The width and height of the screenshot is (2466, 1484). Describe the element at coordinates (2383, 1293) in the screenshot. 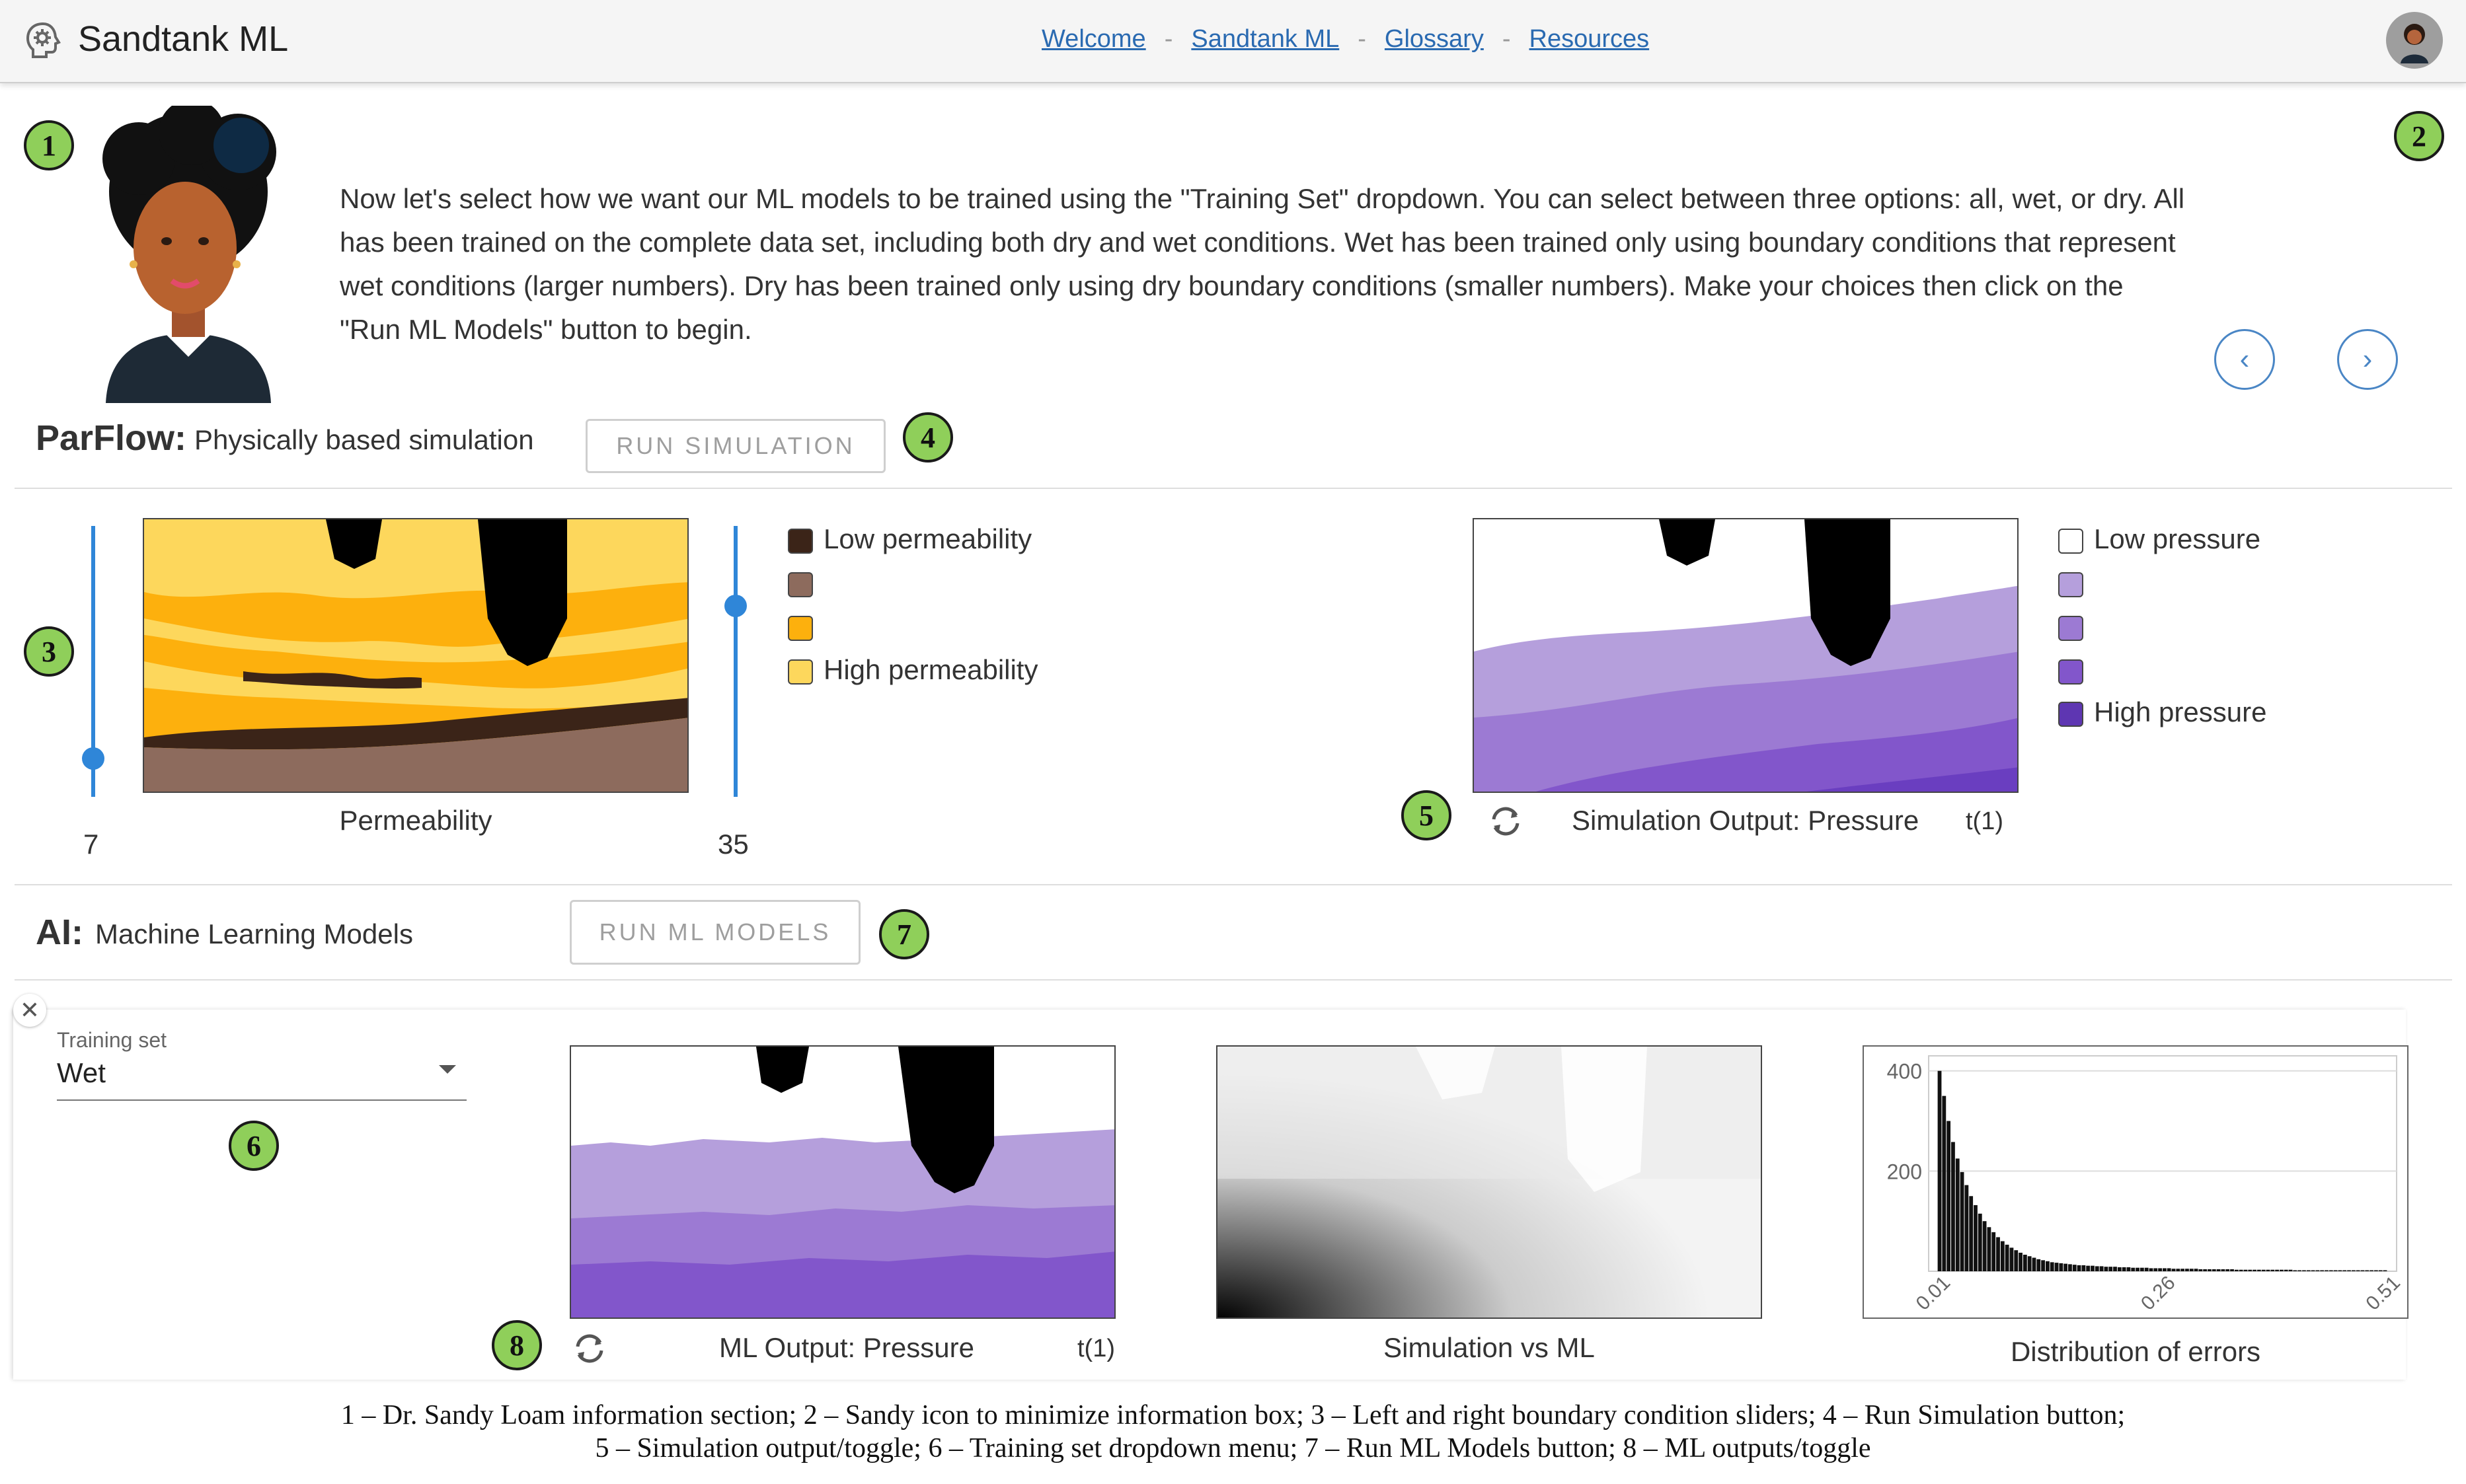

I see `x-tick-label: 0.51` at that location.